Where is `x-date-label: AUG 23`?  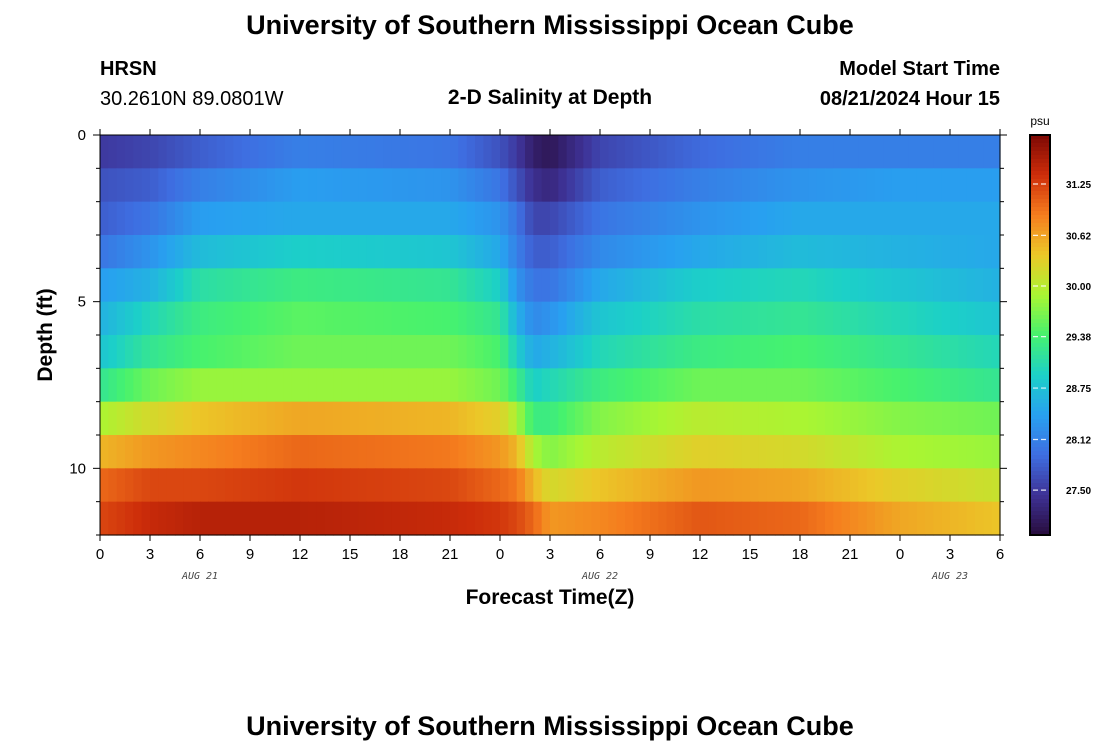 x-date-label: AUG 23 is located at coordinates (949, 576).